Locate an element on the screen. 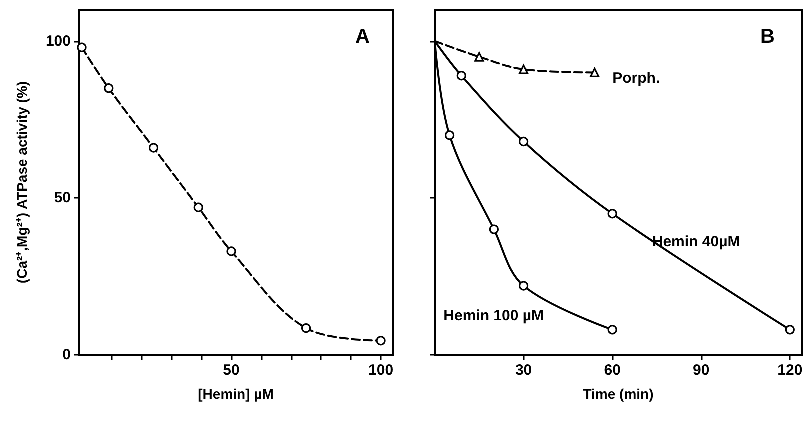  y-axis-title: (Ca²⁺,Mg²⁺) ATPase activity (%) is located at coordinates (22, 182).